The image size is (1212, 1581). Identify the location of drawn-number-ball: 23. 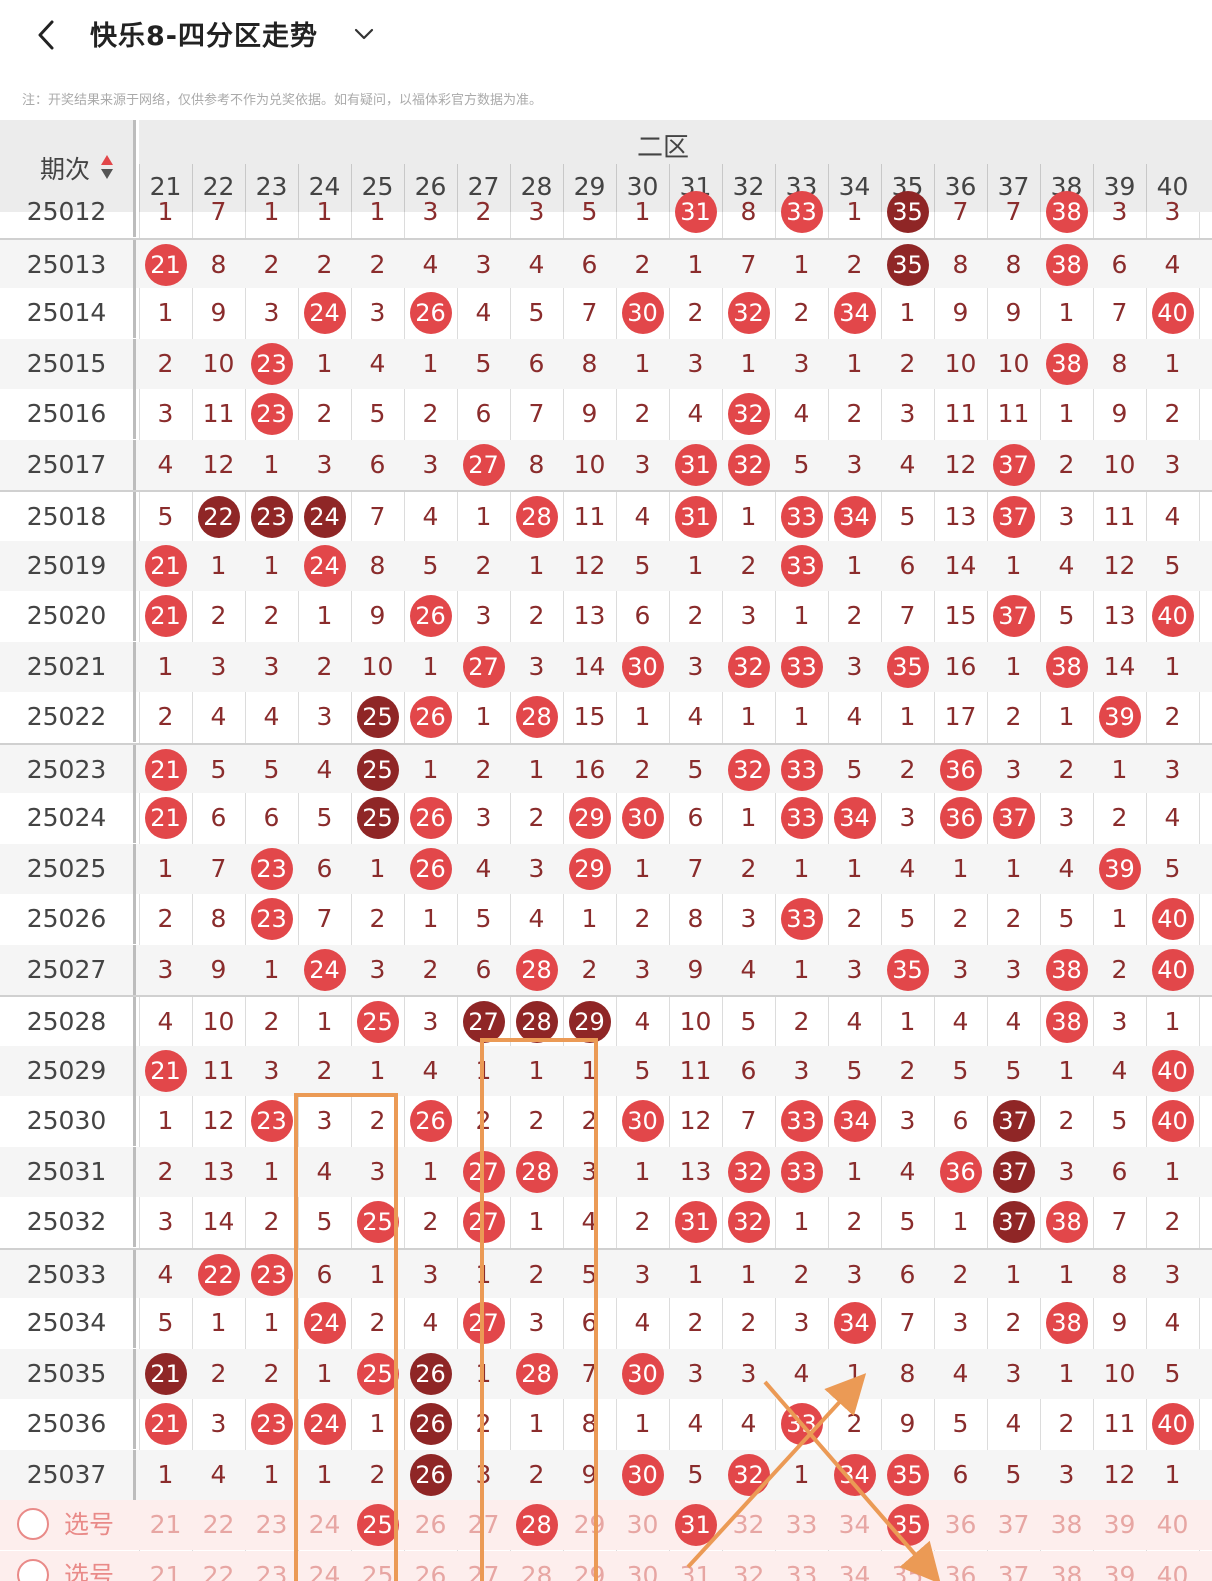
(271, 414).